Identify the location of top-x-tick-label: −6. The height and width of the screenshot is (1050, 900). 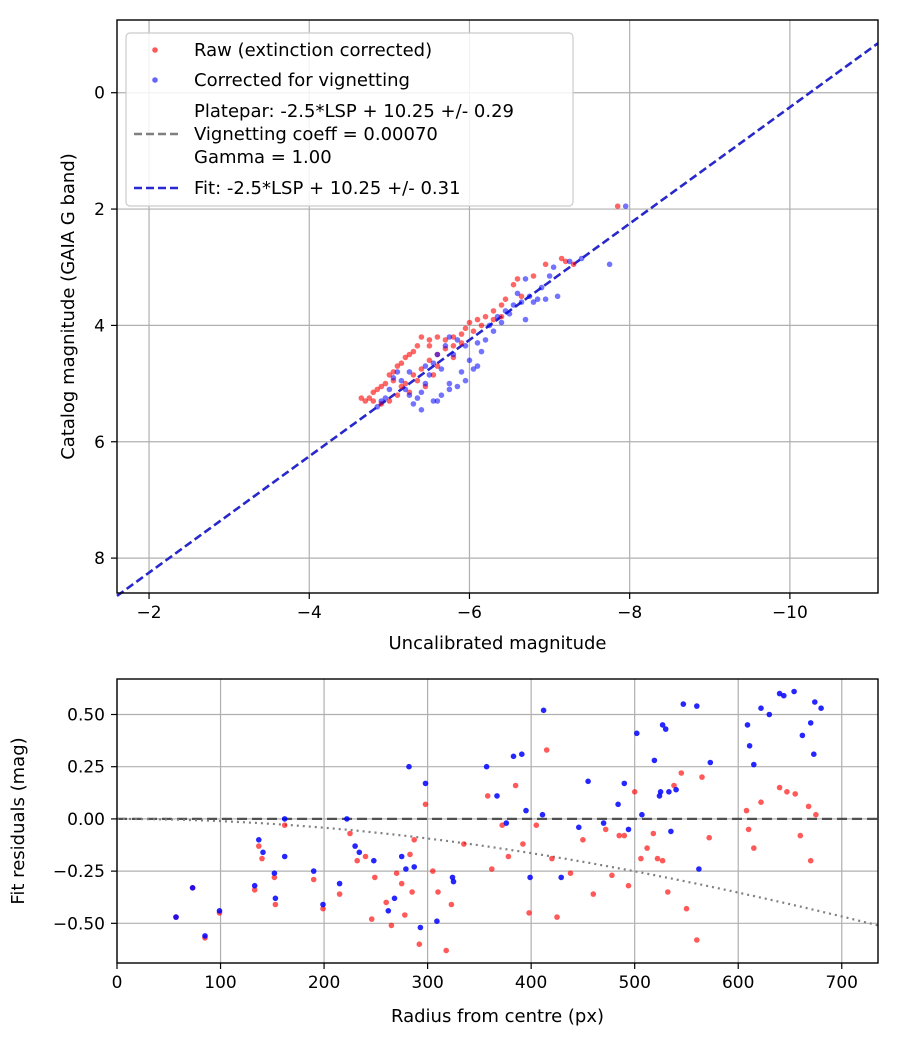
(469, 613).